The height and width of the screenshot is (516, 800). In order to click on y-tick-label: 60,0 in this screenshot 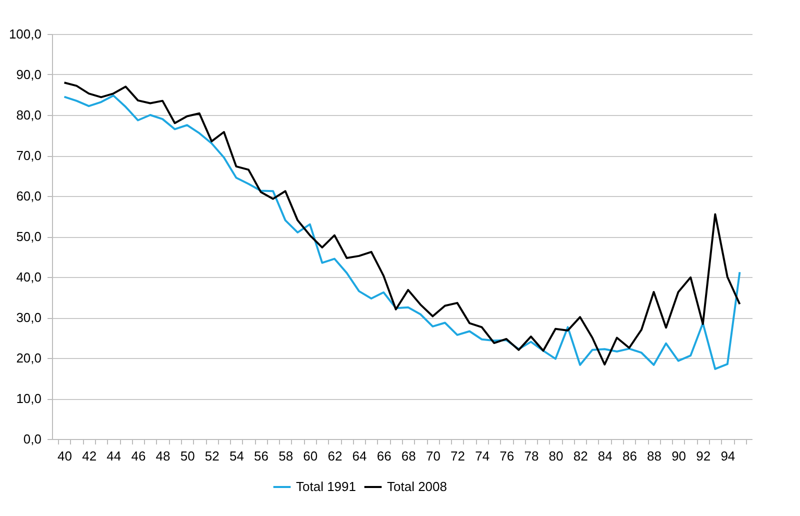, I will do `click(29, 196)`.